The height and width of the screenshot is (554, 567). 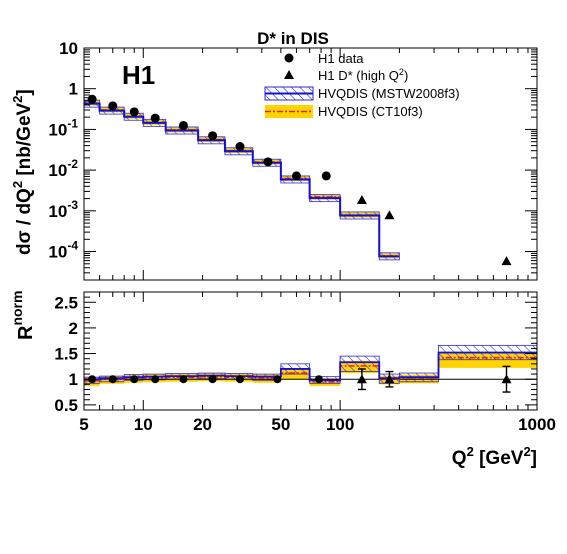 I want to click on legend-label-high: H1 D* (high Q2), so click(x=363, y=75).